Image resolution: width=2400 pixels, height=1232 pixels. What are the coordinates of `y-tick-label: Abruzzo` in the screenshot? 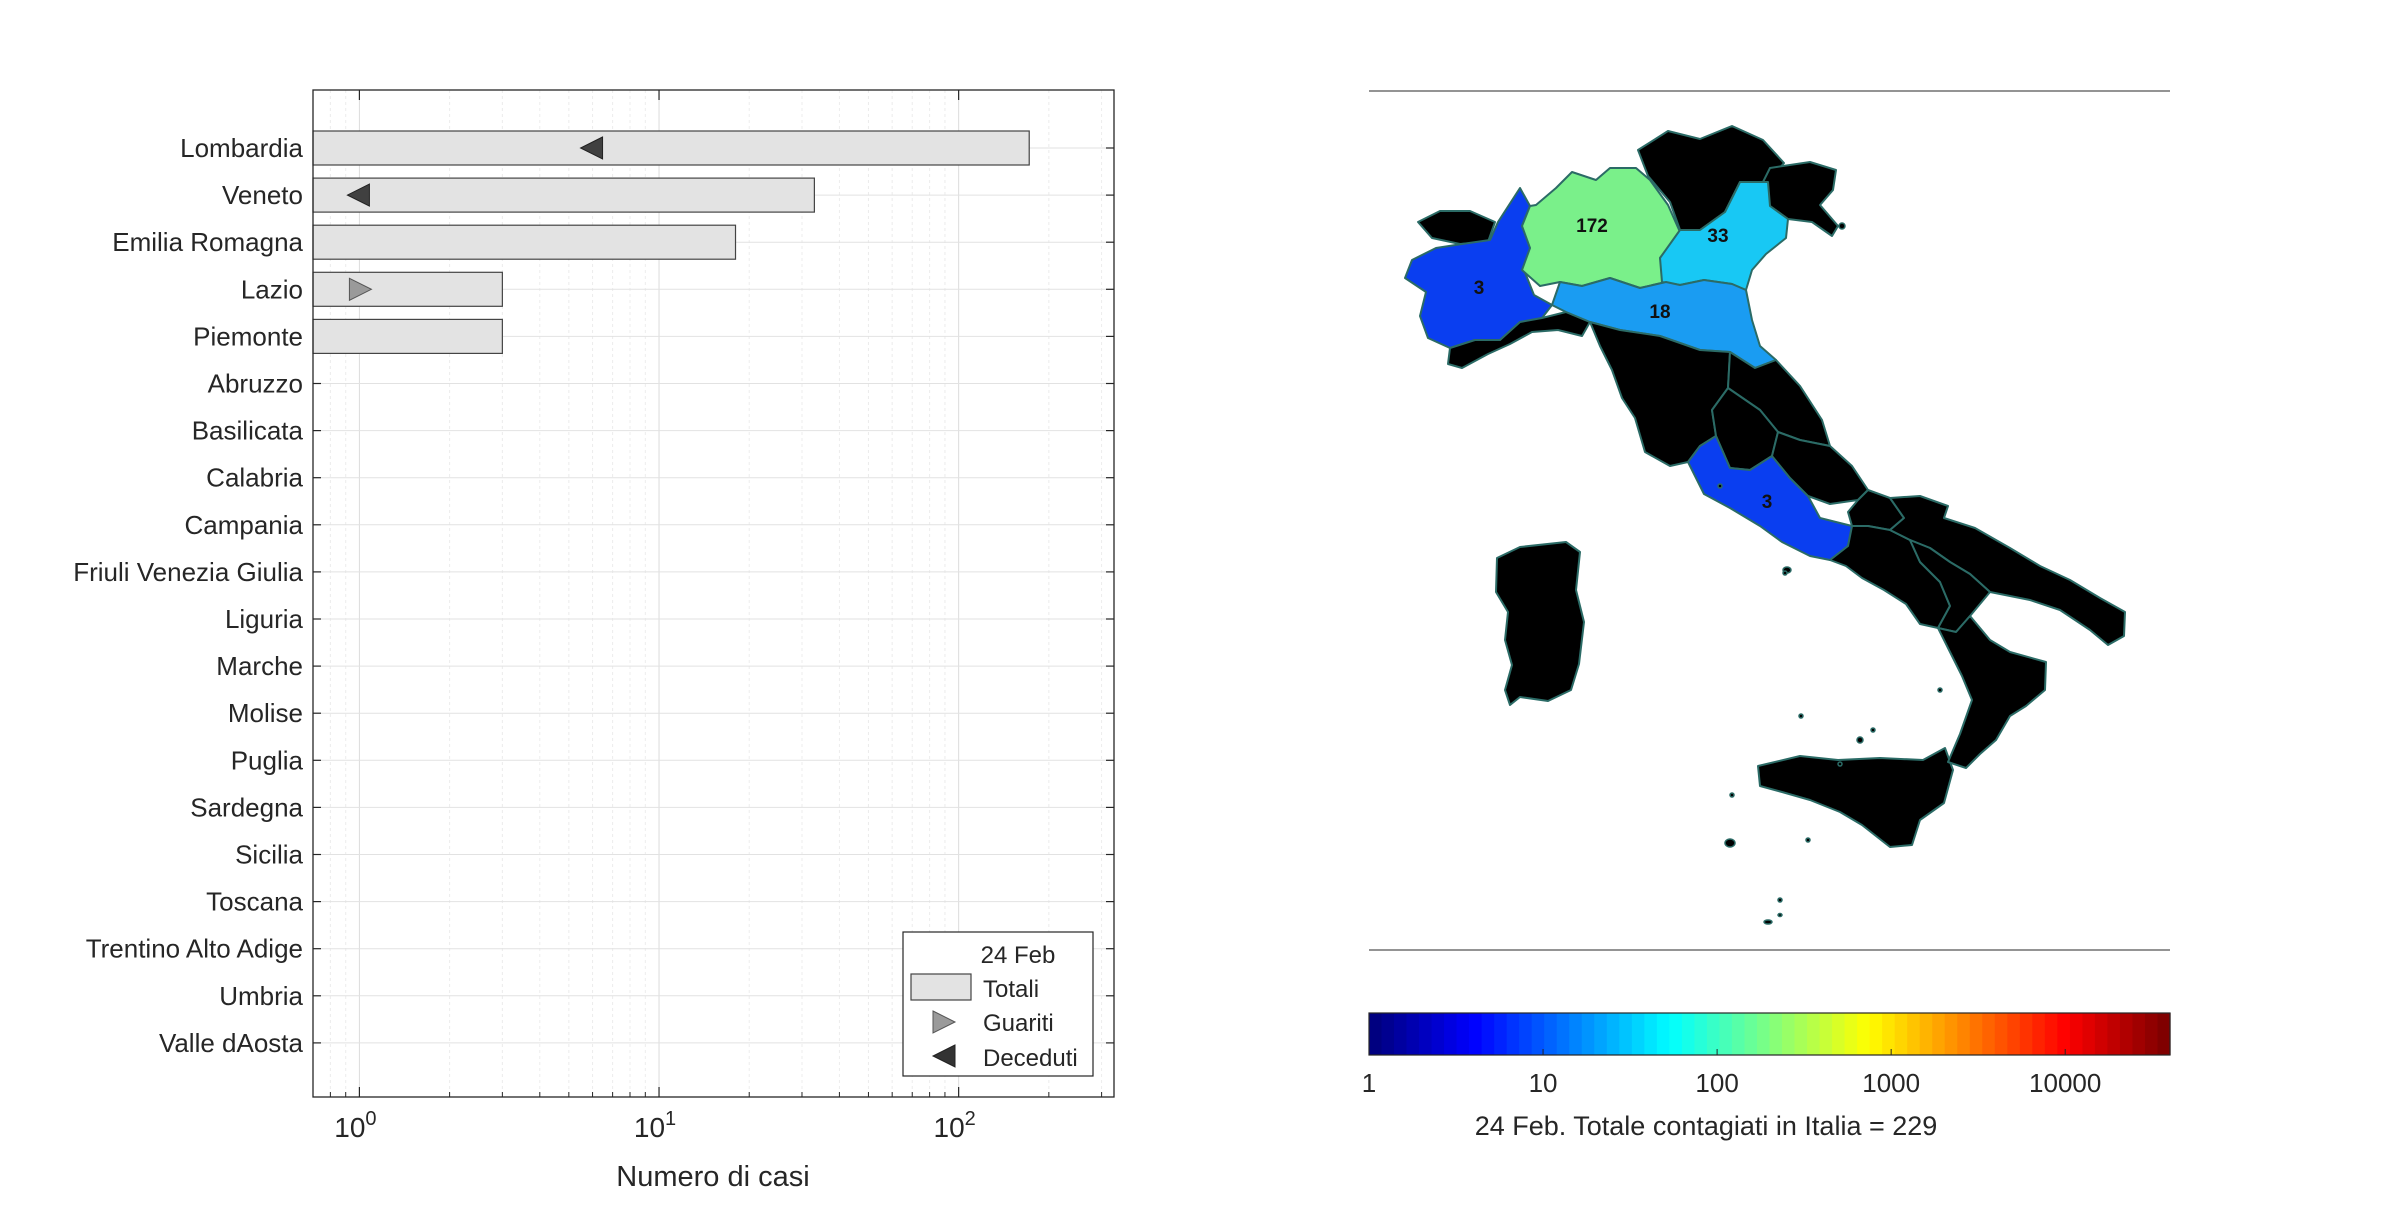 It's located at (255, 384).